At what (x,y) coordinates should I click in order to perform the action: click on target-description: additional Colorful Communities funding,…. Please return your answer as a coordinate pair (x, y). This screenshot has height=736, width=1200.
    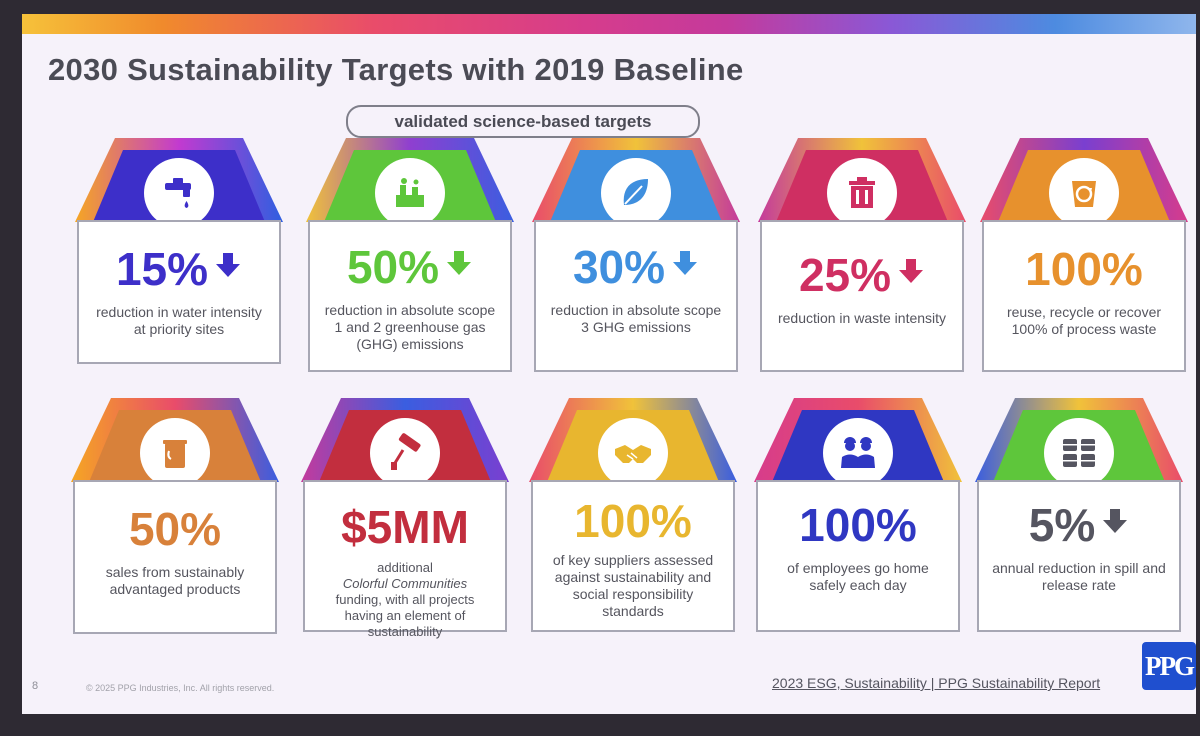
    Looking at the image, I should click on (405, 600).